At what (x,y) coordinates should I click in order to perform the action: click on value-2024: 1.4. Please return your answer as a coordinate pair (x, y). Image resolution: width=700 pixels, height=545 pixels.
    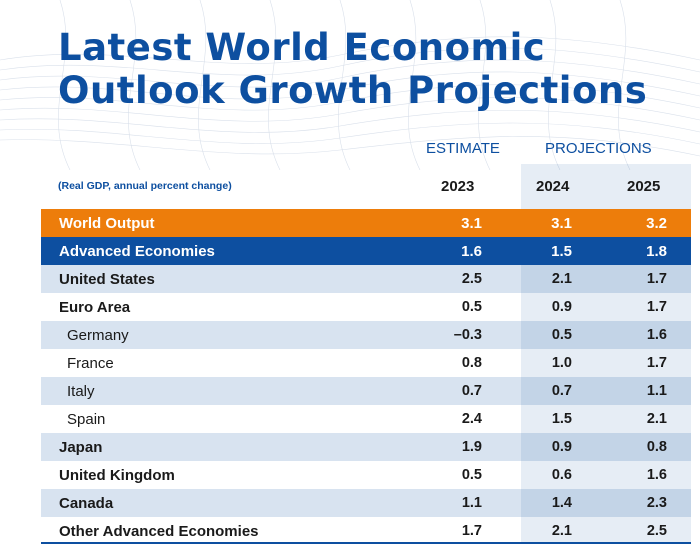
    Looking at the image, I should click on (561, 503).